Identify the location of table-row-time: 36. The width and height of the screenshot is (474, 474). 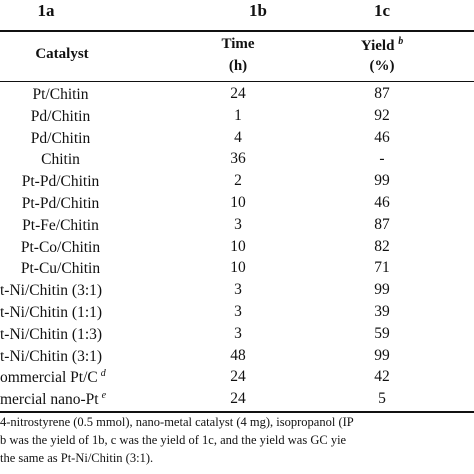
(238, 159).